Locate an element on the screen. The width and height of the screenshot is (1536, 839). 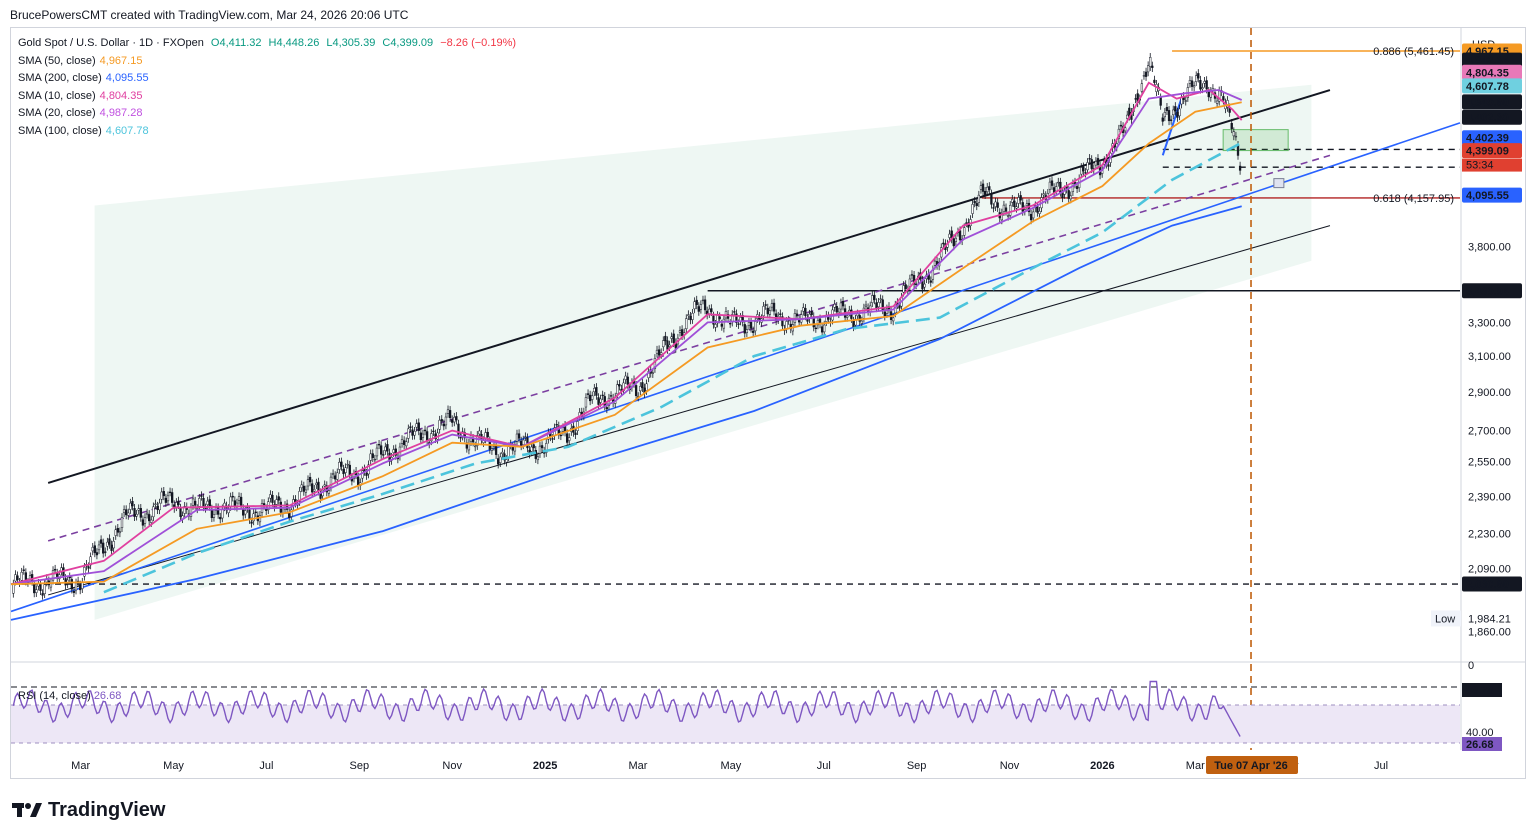
y-tick-label: 3,800.00 is located at coordinates (1489, 247).